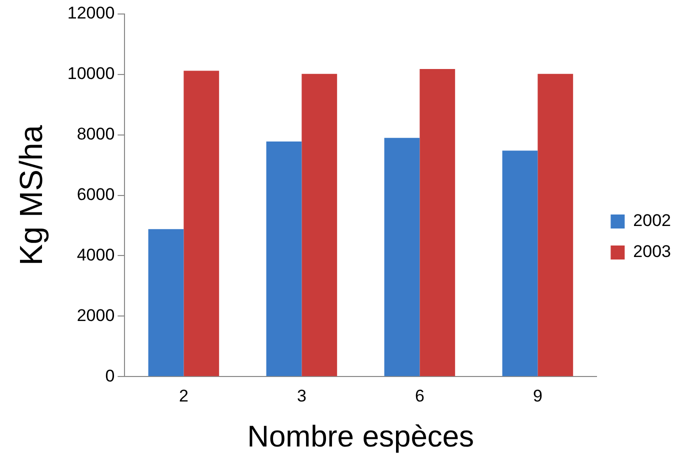 The height and width of the screenshot is (464, 691). Describe the element at coordinates (652, 220) in the screenshot. I see `legend-label: 2002` at that location.